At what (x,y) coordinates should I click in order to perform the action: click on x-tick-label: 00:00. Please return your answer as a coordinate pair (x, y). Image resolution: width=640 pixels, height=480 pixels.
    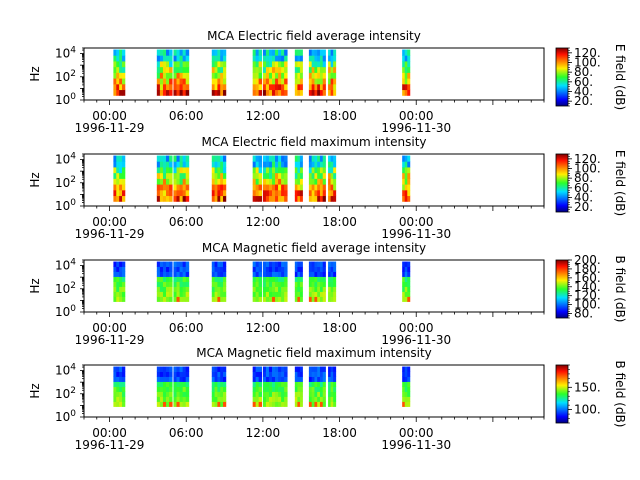
    Looking at the image, I should click on (109, 222).